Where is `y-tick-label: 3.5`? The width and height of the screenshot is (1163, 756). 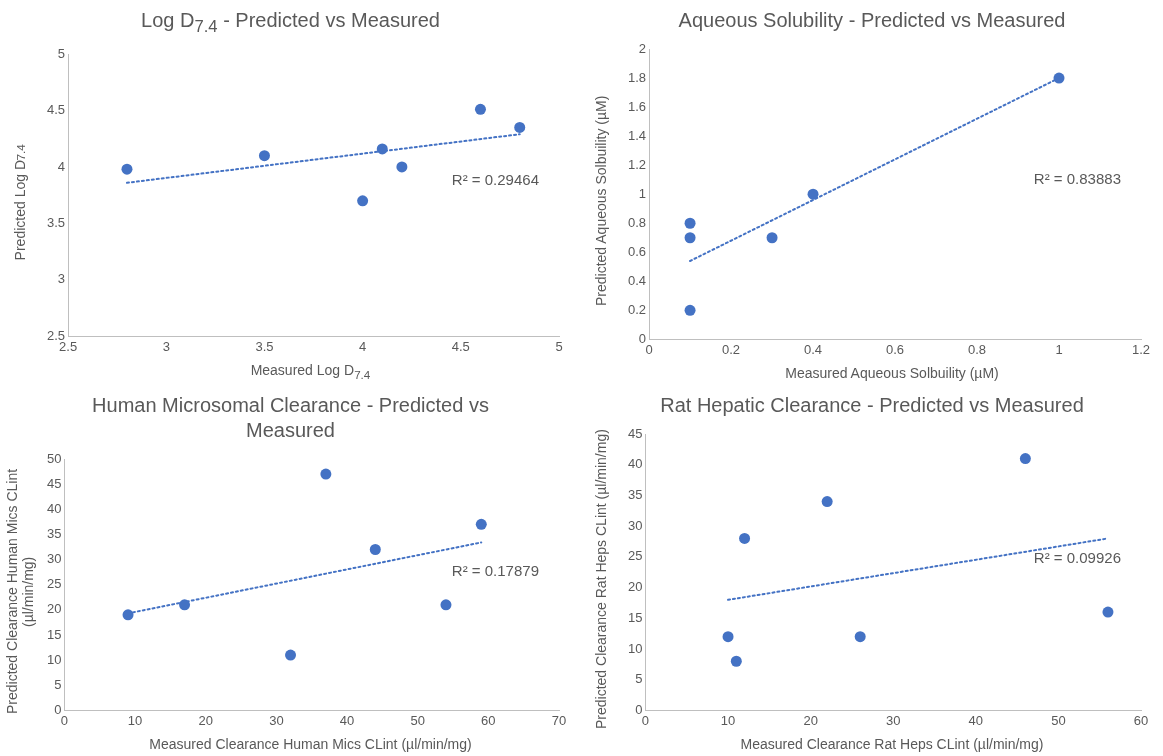 y-tick-label: 3.5 is located at coordinates (56, 222).